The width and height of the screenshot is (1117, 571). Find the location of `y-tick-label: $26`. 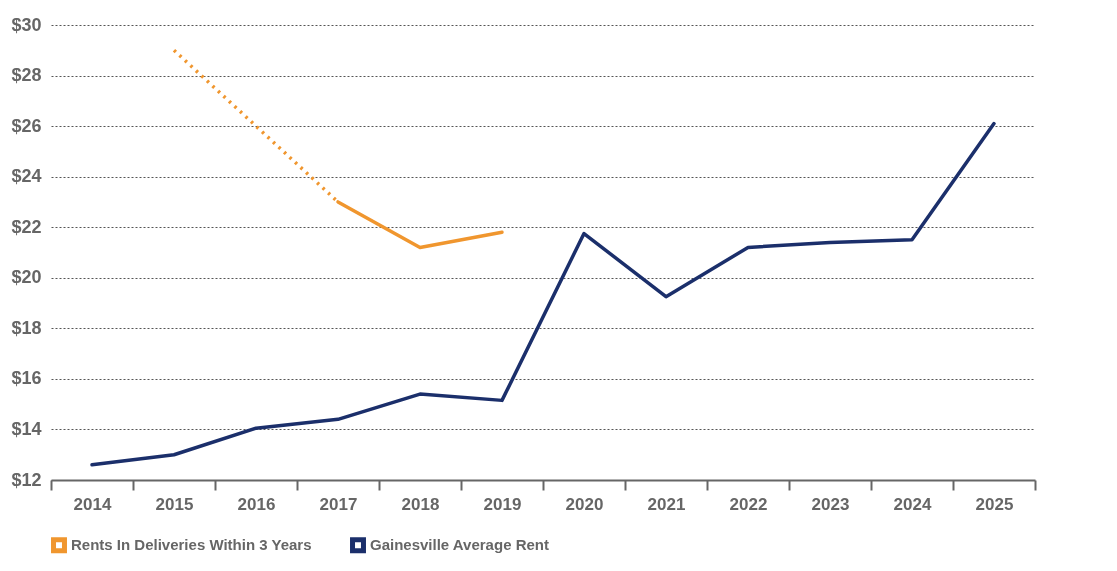

y-tick-label: $26 is located at coordinates (26, 125).